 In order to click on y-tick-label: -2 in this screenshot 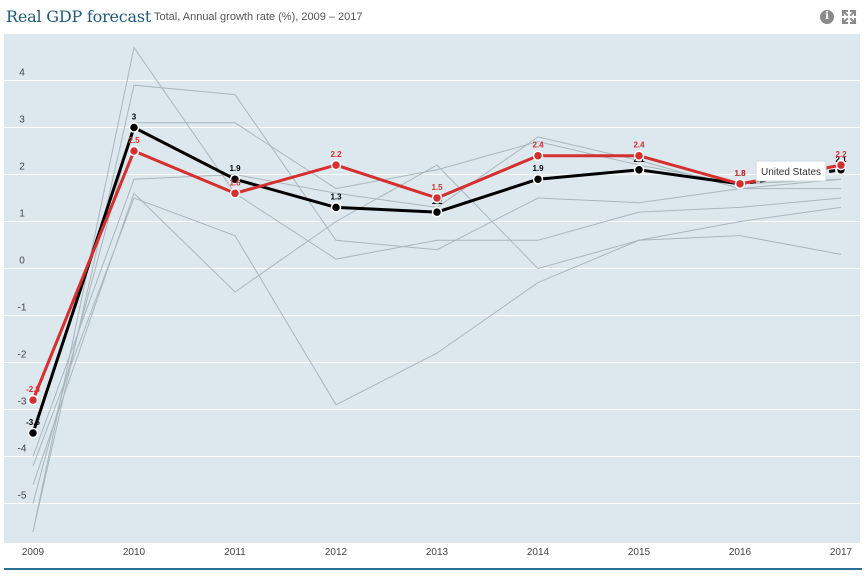, I will do `click(22, 355)`.